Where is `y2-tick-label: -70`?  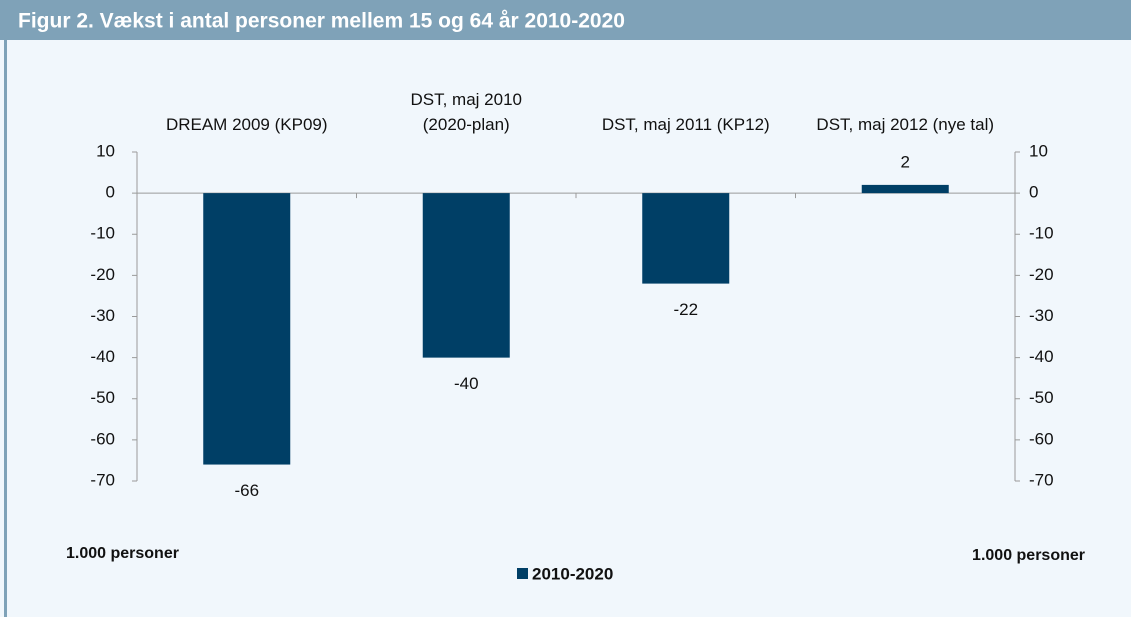 y2-tick-label: -70 is located at coordinates (1041, 479).